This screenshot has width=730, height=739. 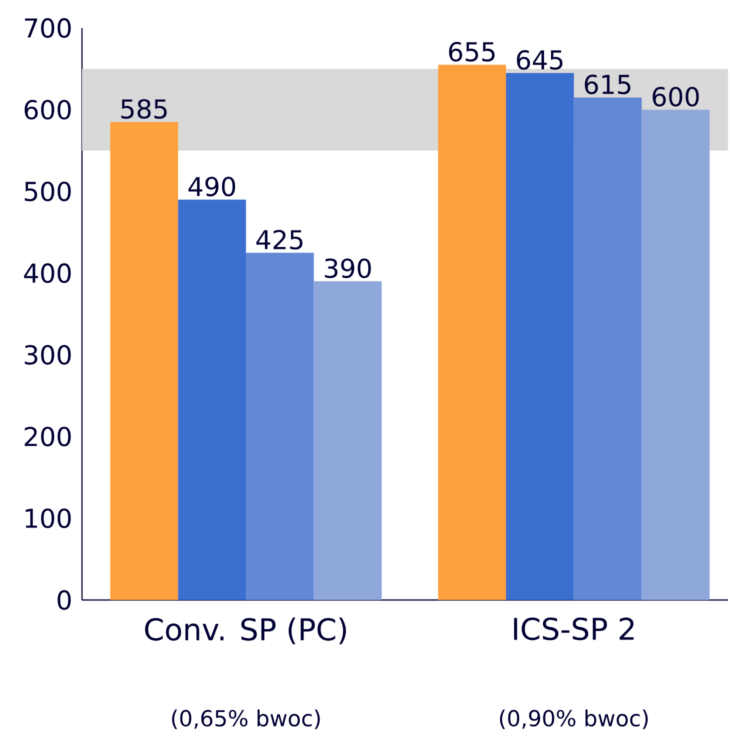 I want to click on x-tick-label: Conv. SP (PC), so click(x=245, y=631).